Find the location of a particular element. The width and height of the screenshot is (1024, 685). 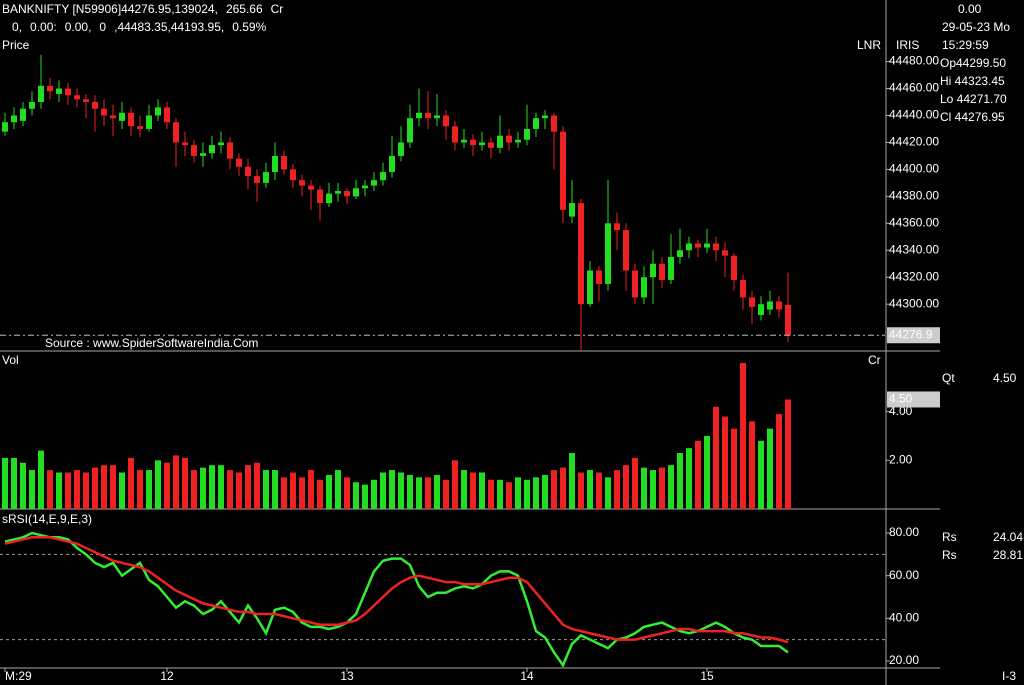

y-tick-label: 44320.00 is located at coordinates (914, 276).